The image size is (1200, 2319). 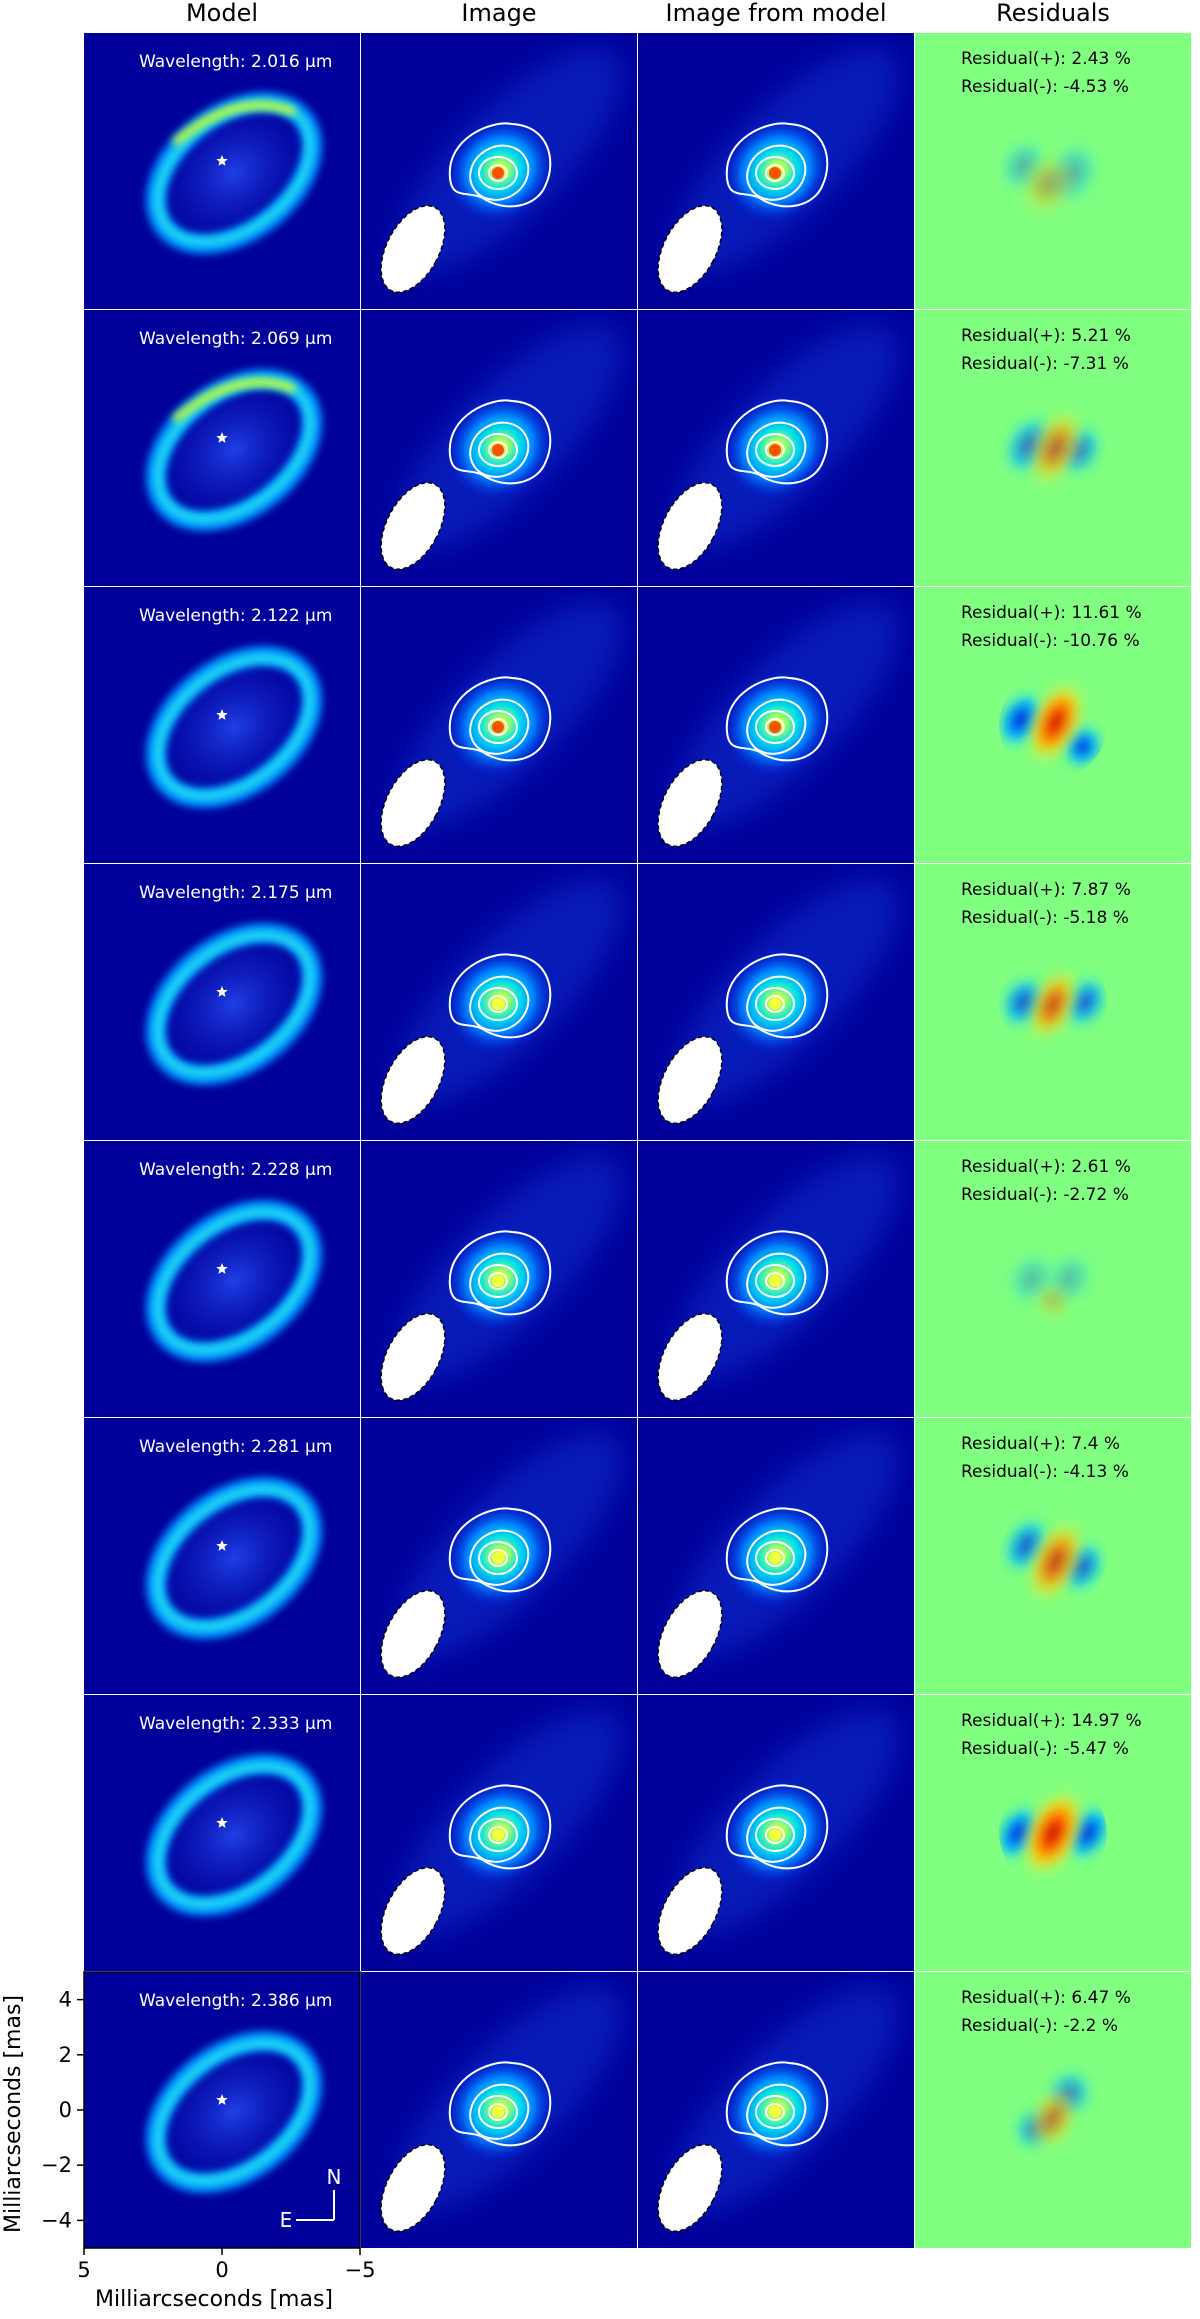 I want to click on x-tick-label: 0, so click(x=221, y=2270).